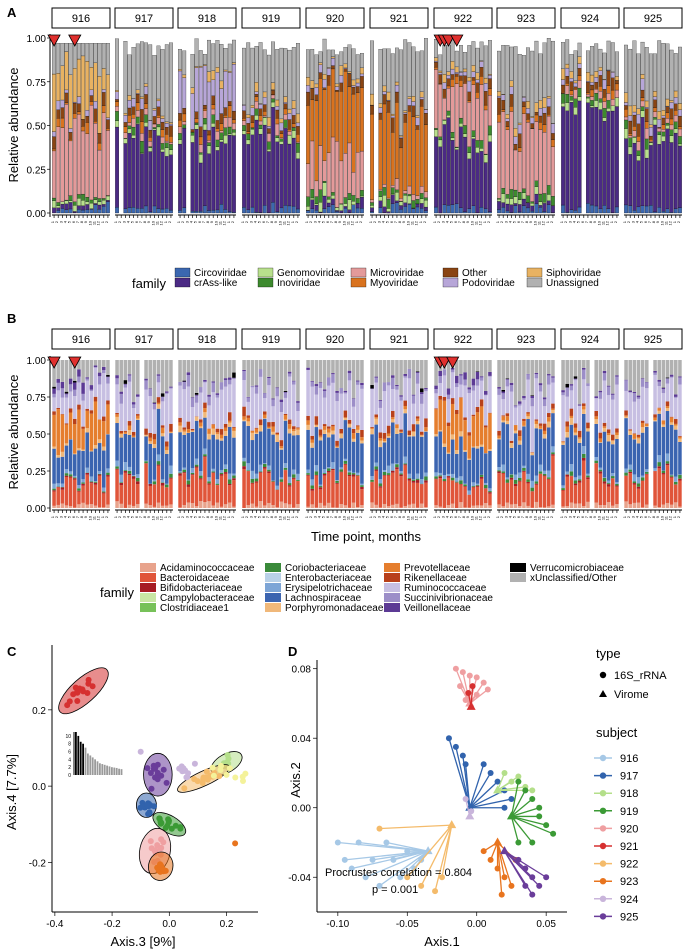 This screenshot has height=951, width=684. Describe the element at coordinates (55, 924) in the screenshot. I see `c-xtick-label: -0.4` at that location.